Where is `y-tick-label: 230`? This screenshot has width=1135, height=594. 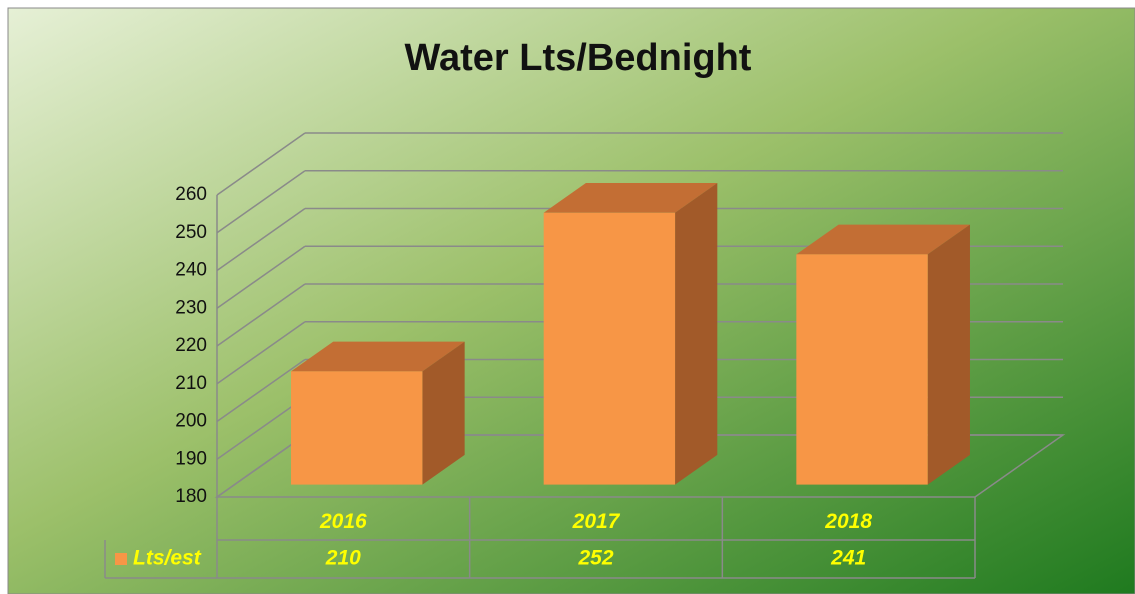 y-tick-label: 230 is located at coordinates (191, 307).